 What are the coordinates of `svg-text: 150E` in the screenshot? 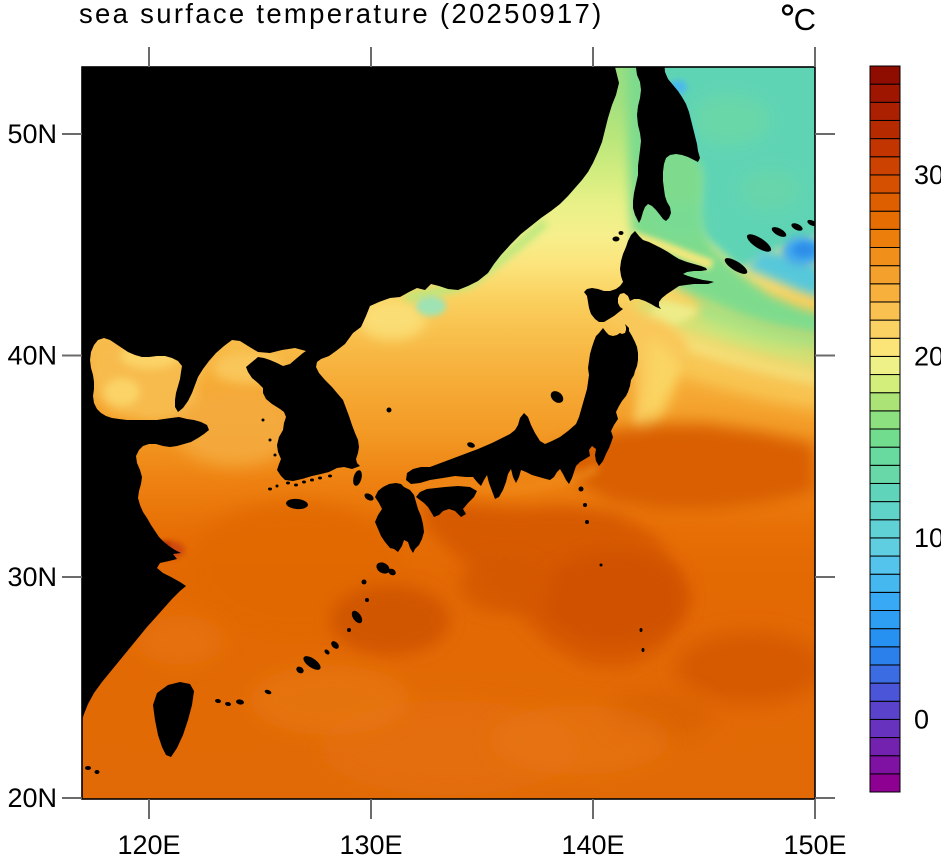 It's located at (814, 844).